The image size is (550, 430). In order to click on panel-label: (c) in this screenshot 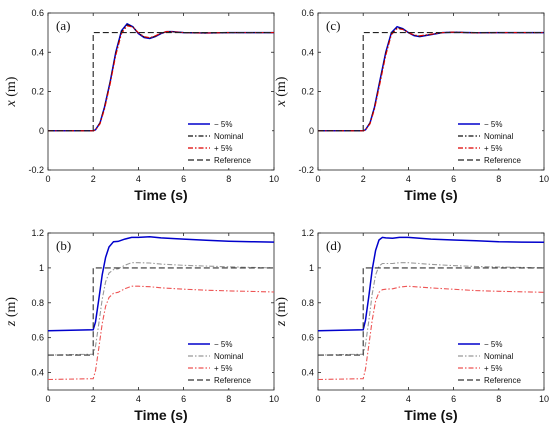, I will do `click(333, 25)`.